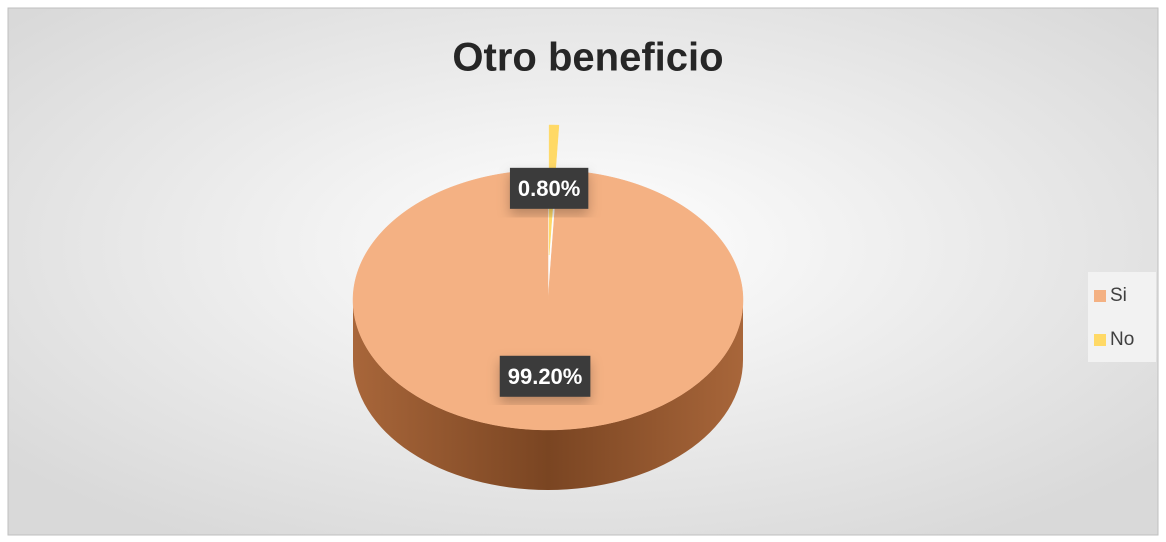 This screenshot has height=542, width=1166. I want to click on data-label: 99.20%, so click(545, 376).